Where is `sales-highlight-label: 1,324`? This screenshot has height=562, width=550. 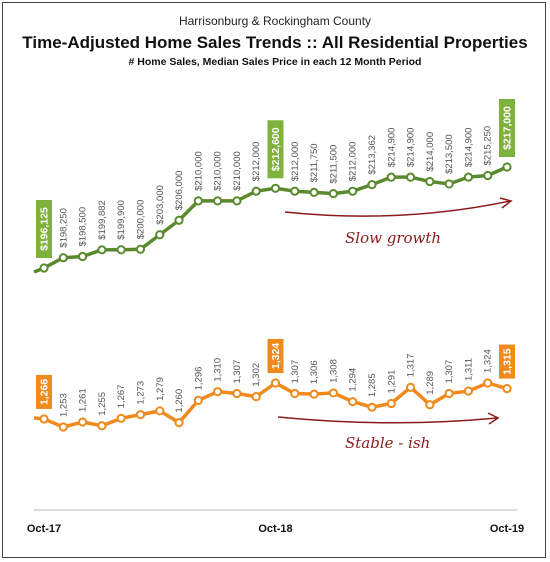 sales-highlight-label: 1,324 is located at coordinates (275, 356).